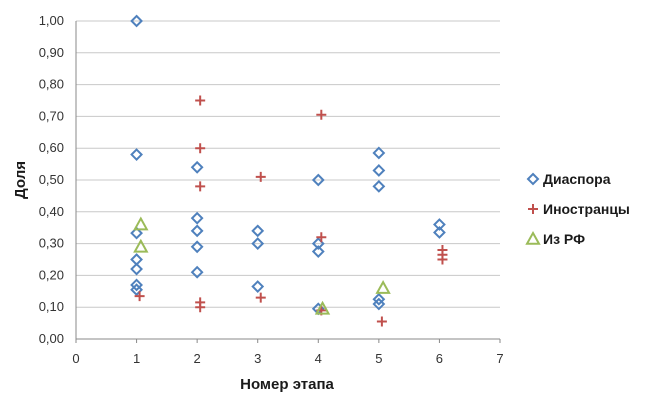 The image size is (651, 402). I want to click on y-tick-label: 0,60, so click(51, 147).